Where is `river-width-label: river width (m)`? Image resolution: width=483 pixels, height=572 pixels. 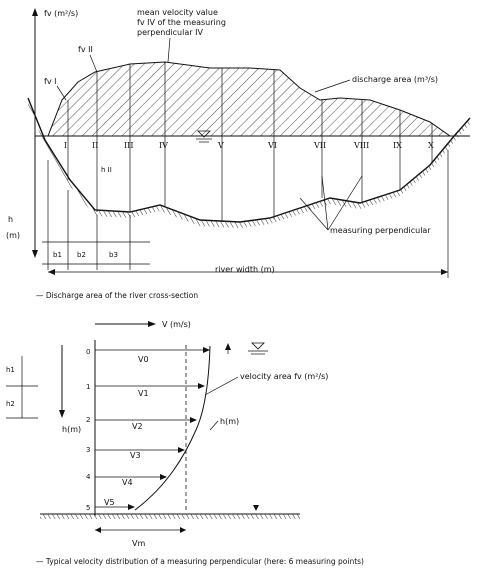
river-width-label: river width (m) is located at coordinates (245, 269).